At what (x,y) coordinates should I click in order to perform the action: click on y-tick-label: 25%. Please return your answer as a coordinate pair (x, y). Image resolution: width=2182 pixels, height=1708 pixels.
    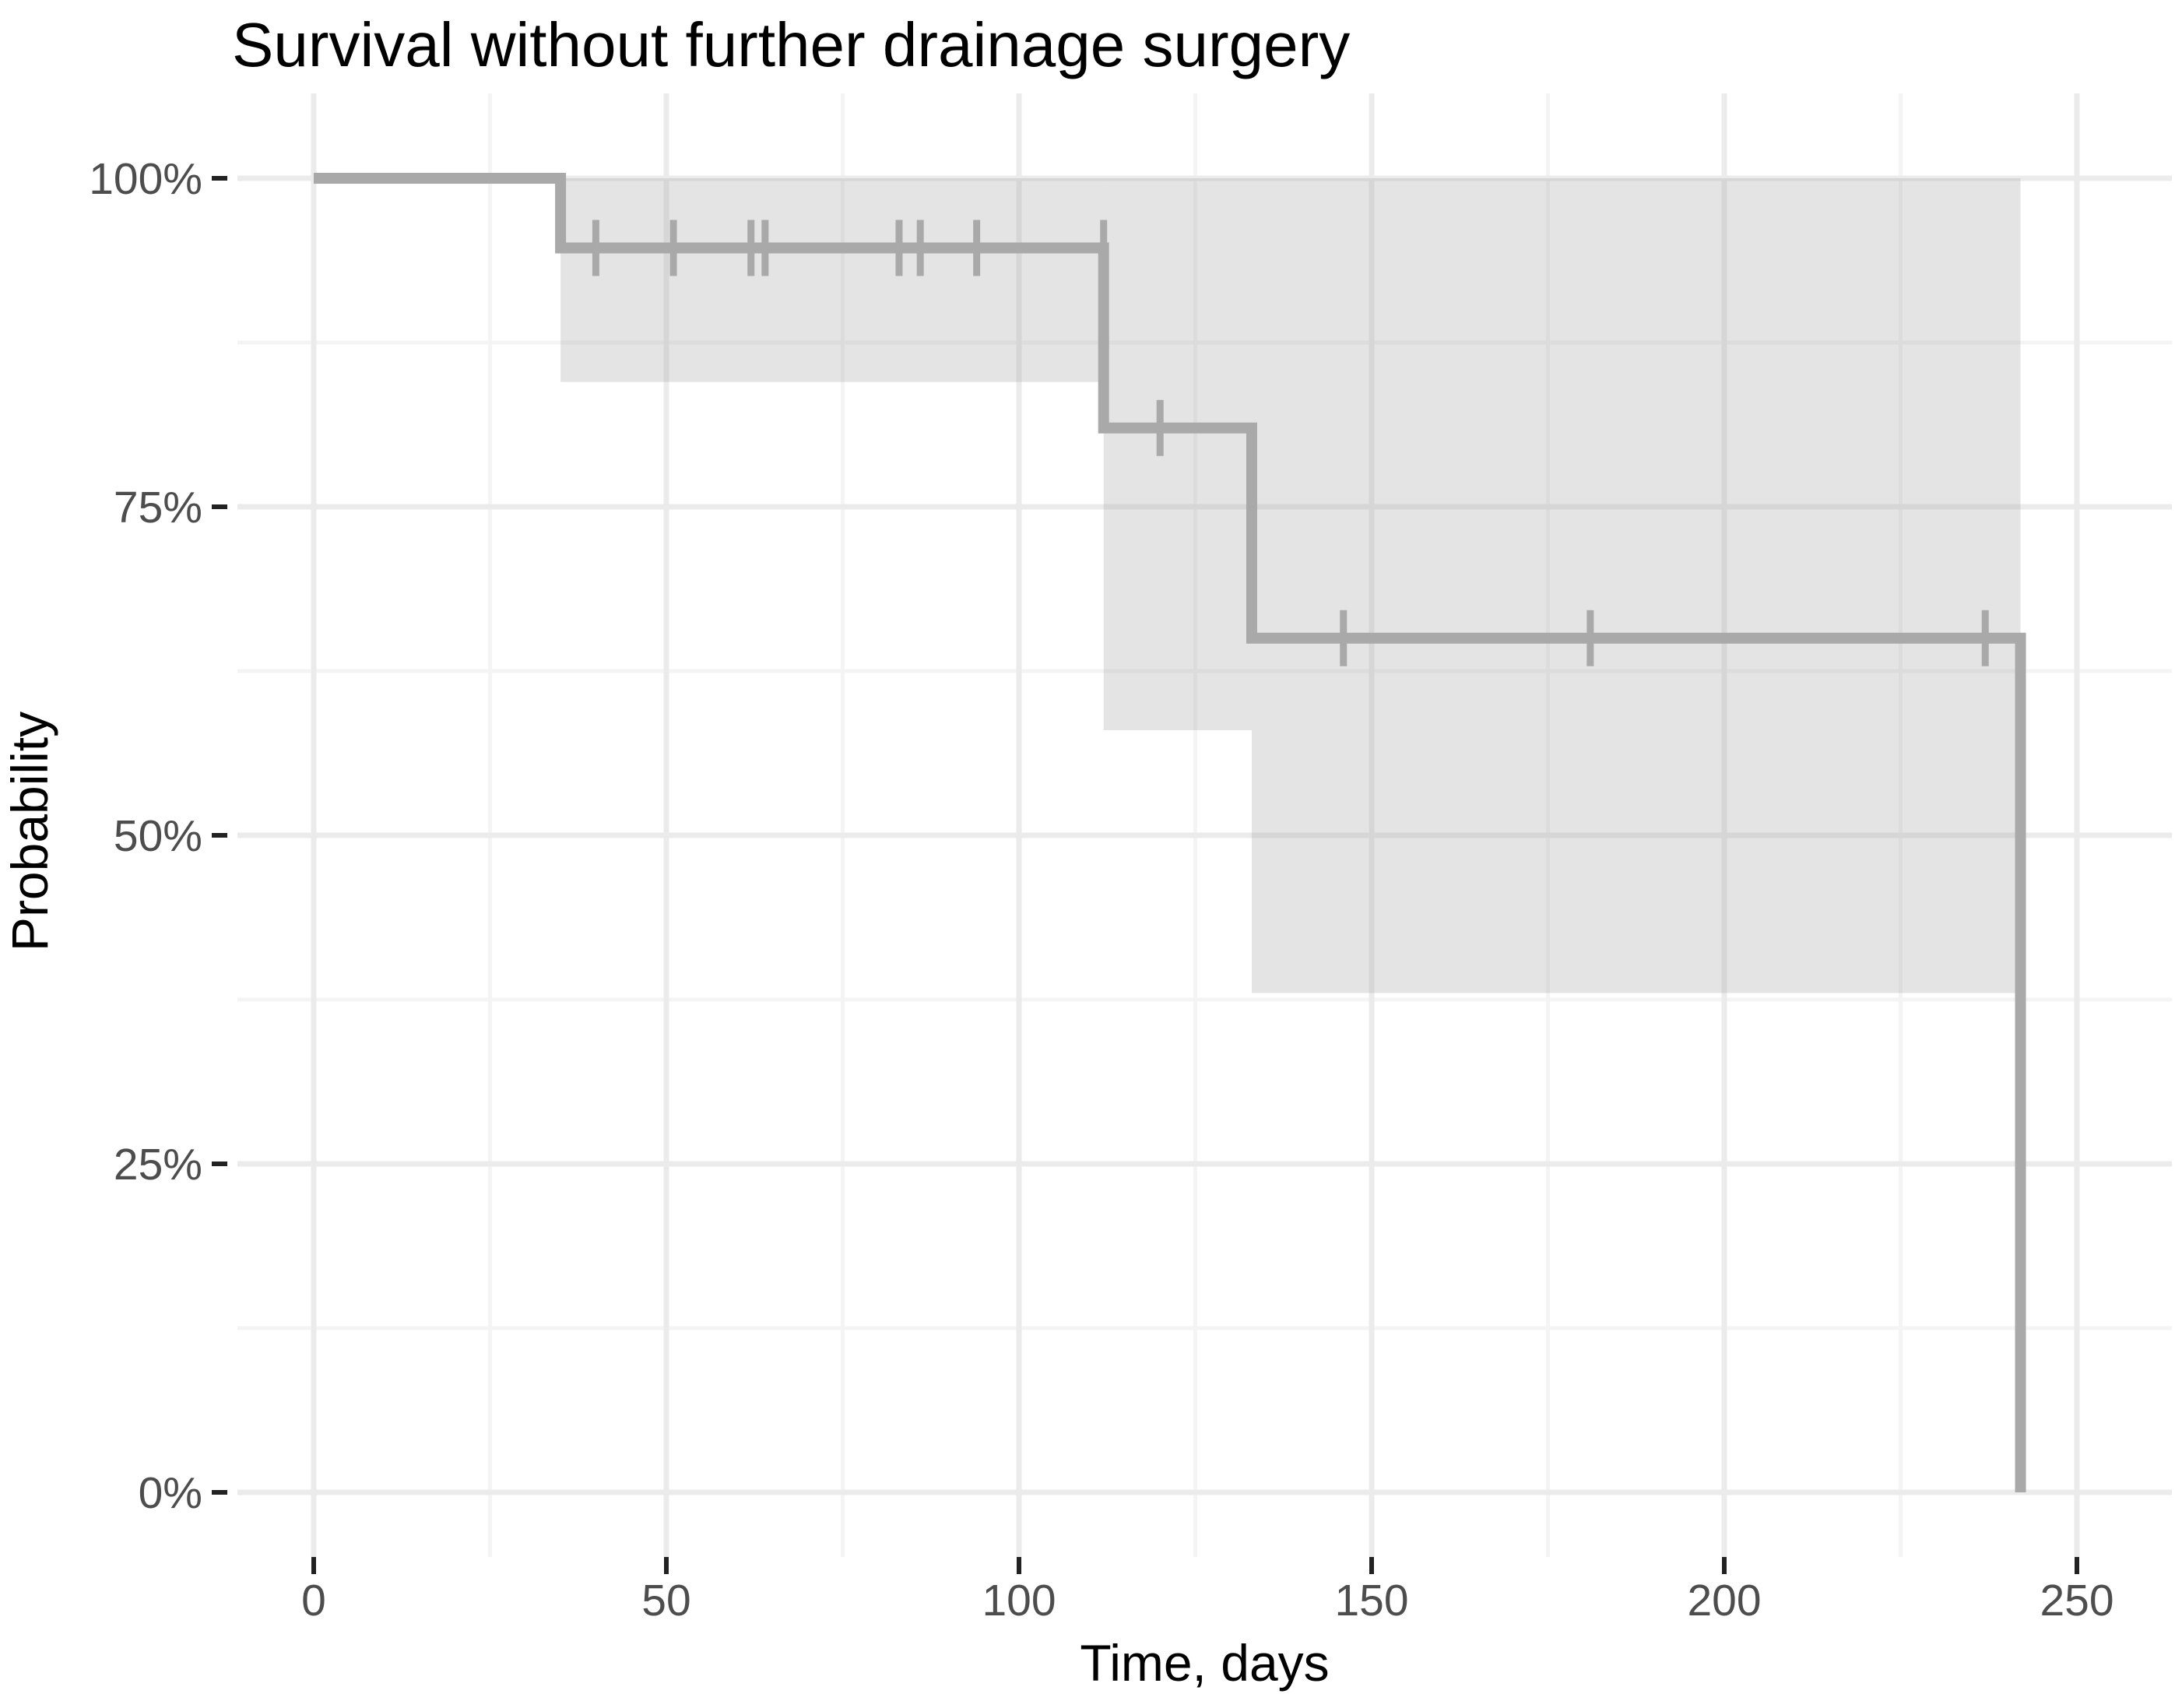
    Looking at the image, I should click on (158, 1165).